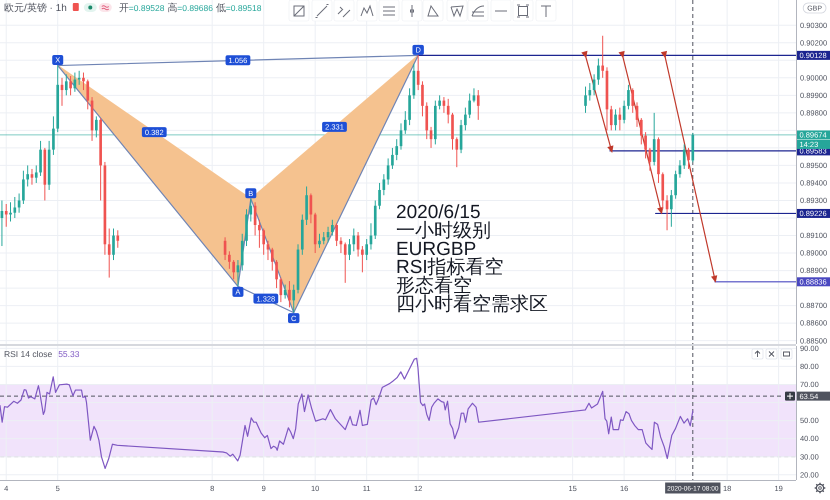 This screenshot has height=500, width=830. Describe the element at coordinates (28, 354) in the screenshot. I see `chart-title: RSI 14 close` at that location.